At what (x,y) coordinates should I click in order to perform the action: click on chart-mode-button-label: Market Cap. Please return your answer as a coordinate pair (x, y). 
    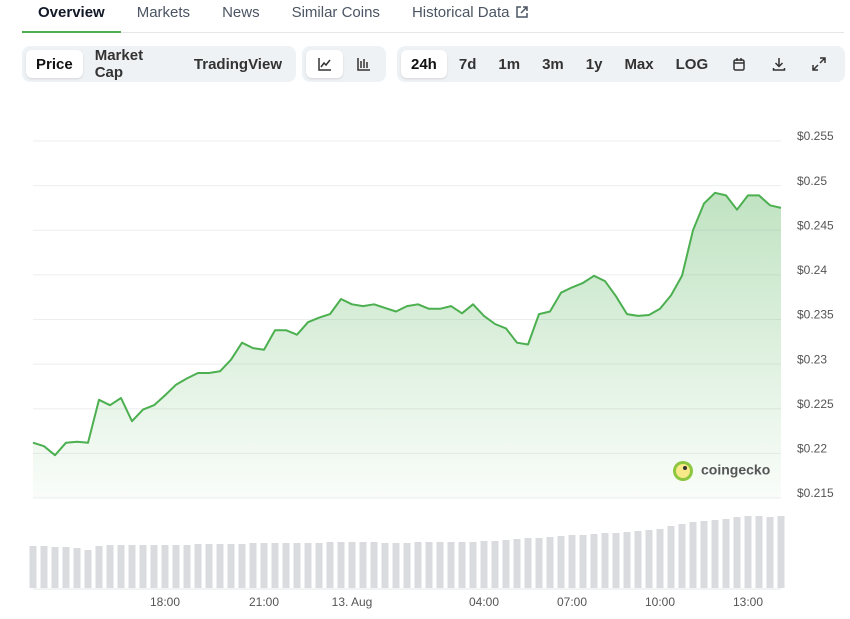
    Looking at the image, I should click on (119, 64).